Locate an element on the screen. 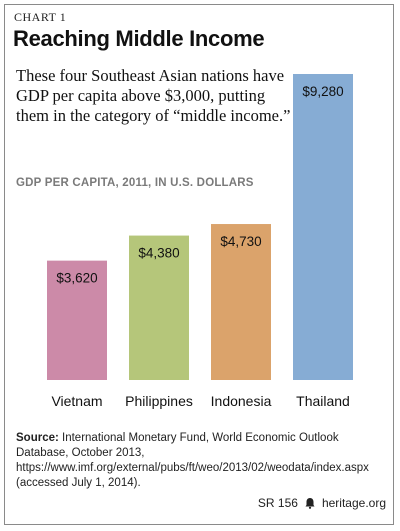  chart-title: Reaching Middle Income is located at coordinates (139, 38).